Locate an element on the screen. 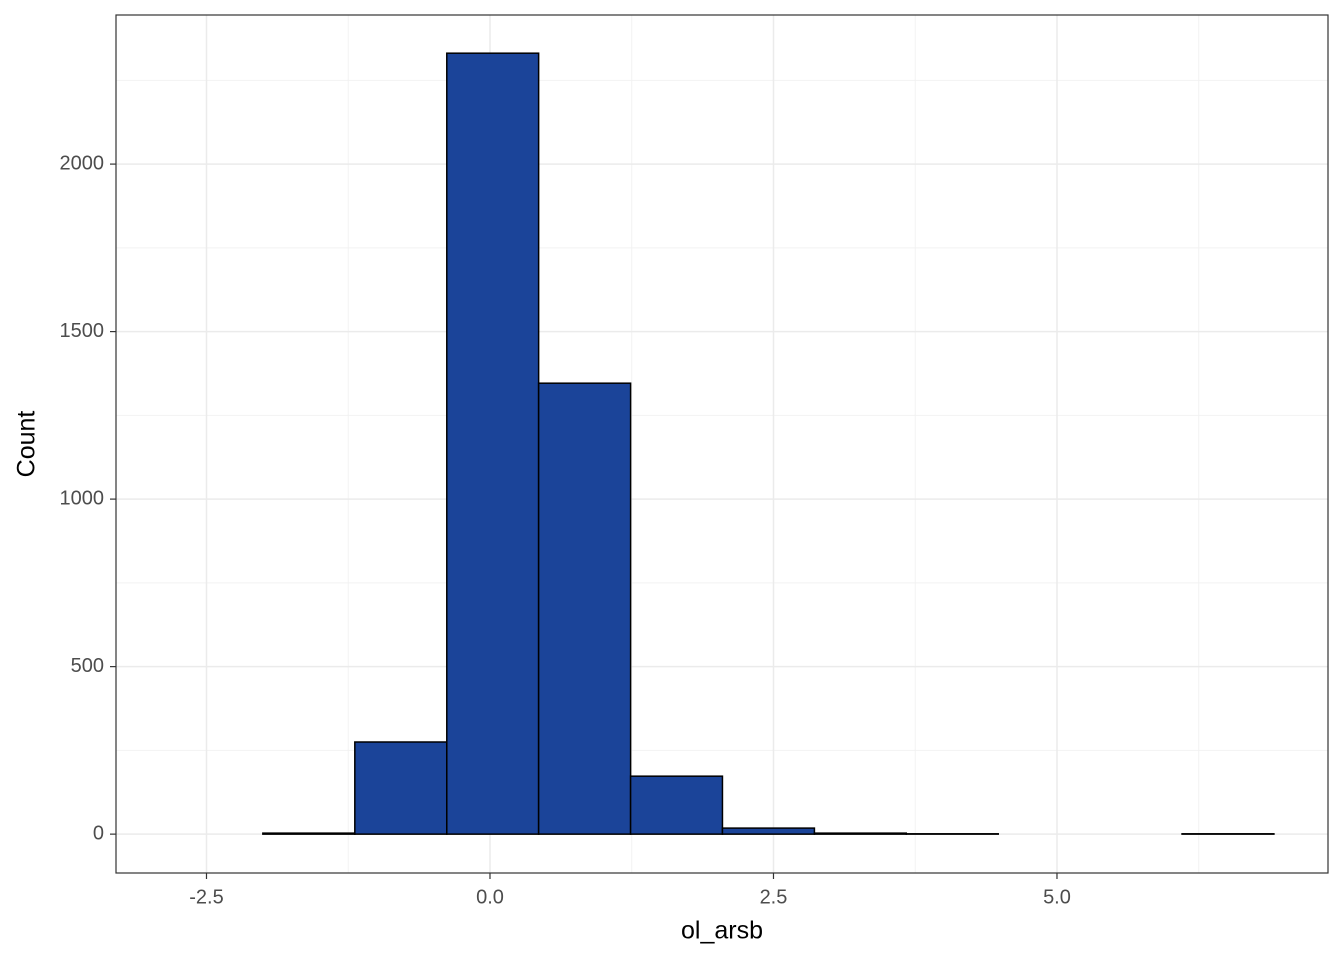 This screenshot has width=1344, height=960. x-tick-label: -2.5 is located at coordinates (206, 897).